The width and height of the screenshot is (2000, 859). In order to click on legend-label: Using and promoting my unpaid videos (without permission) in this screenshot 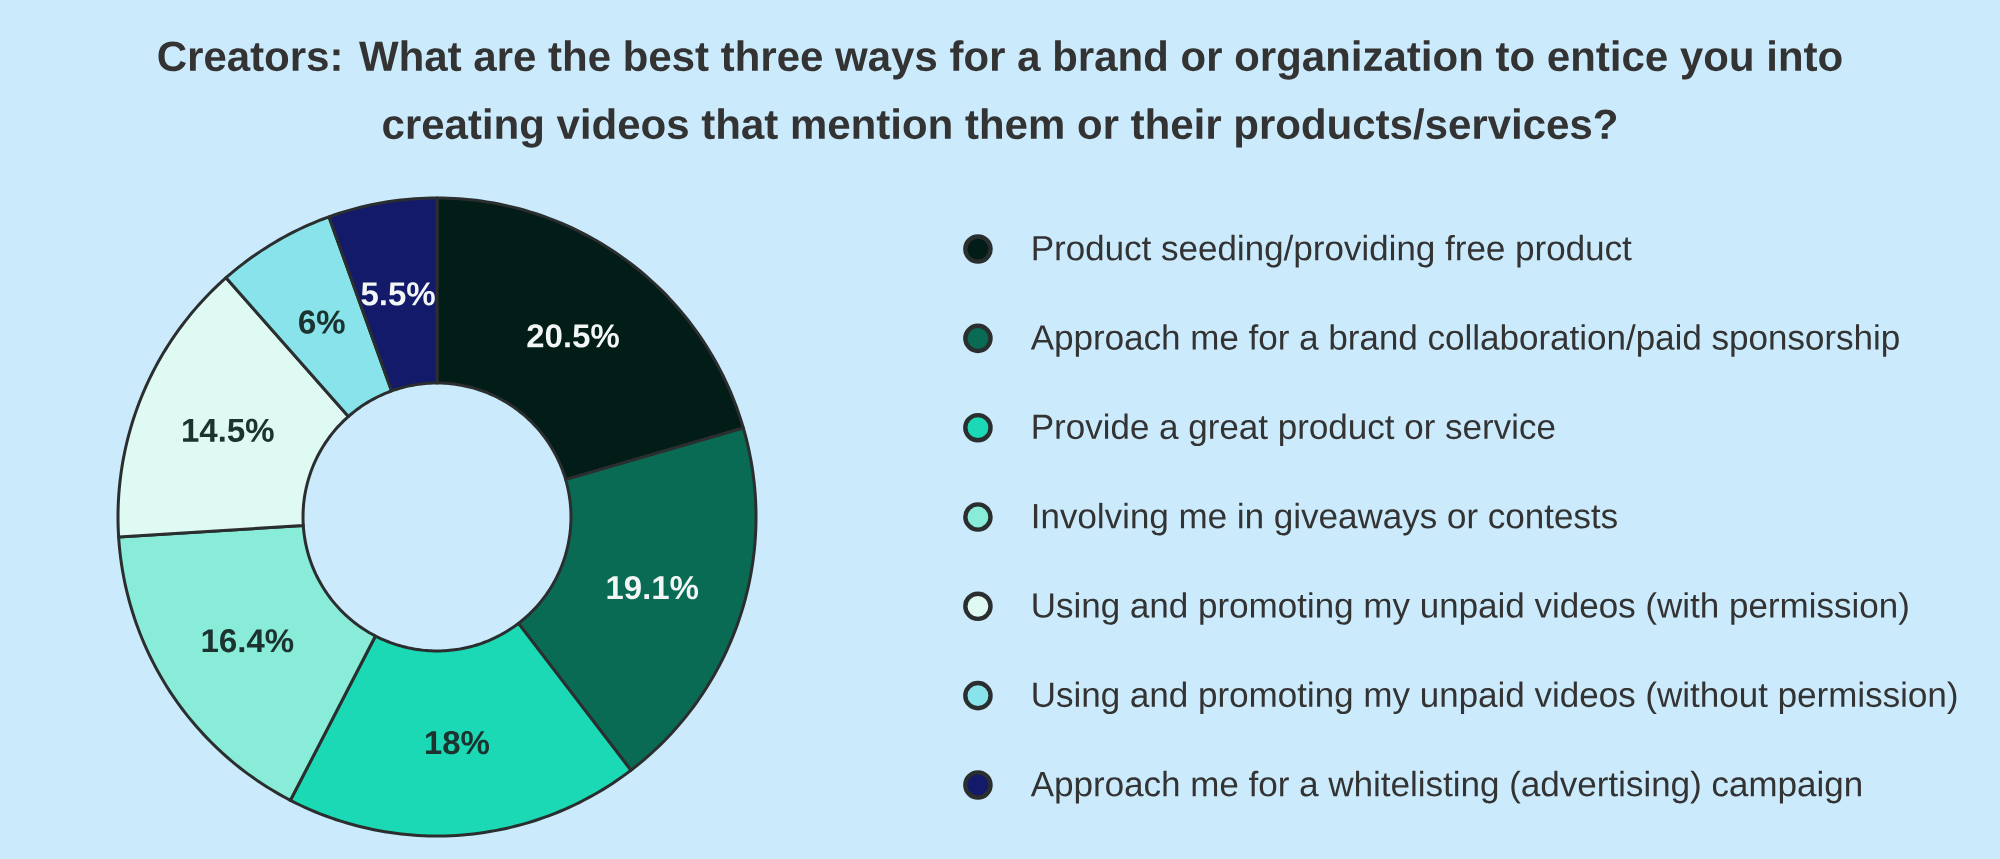, I will do `click(1495, 698)`.